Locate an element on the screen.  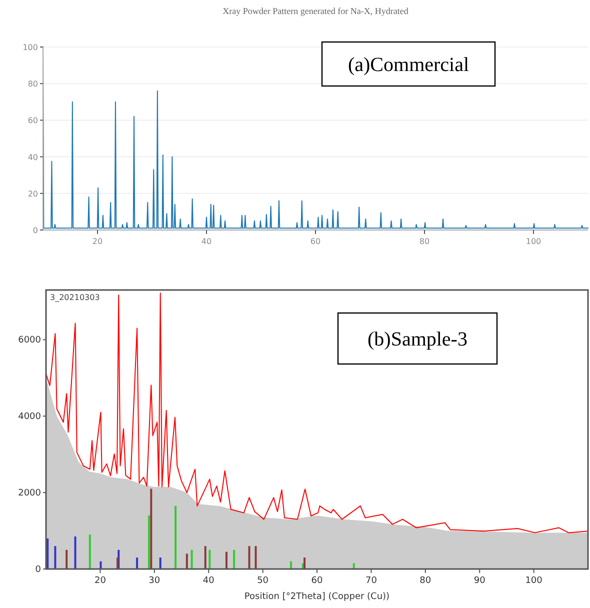
y-tick-label: 4000 is located at coordinates (30, 417).